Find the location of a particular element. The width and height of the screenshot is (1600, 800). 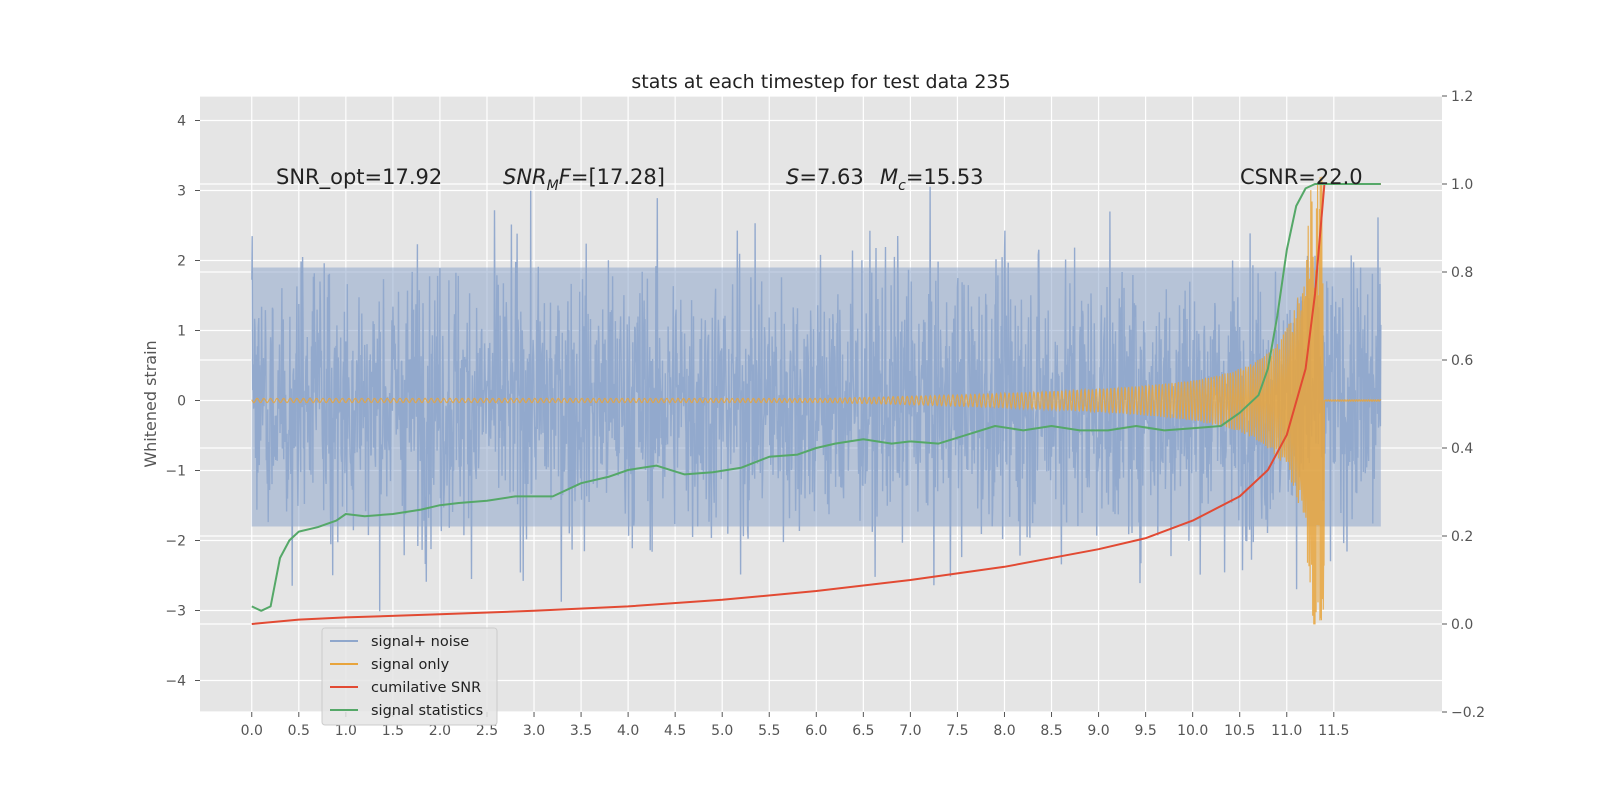

y-tick-label: −1 is located at coordinates (175, 472).